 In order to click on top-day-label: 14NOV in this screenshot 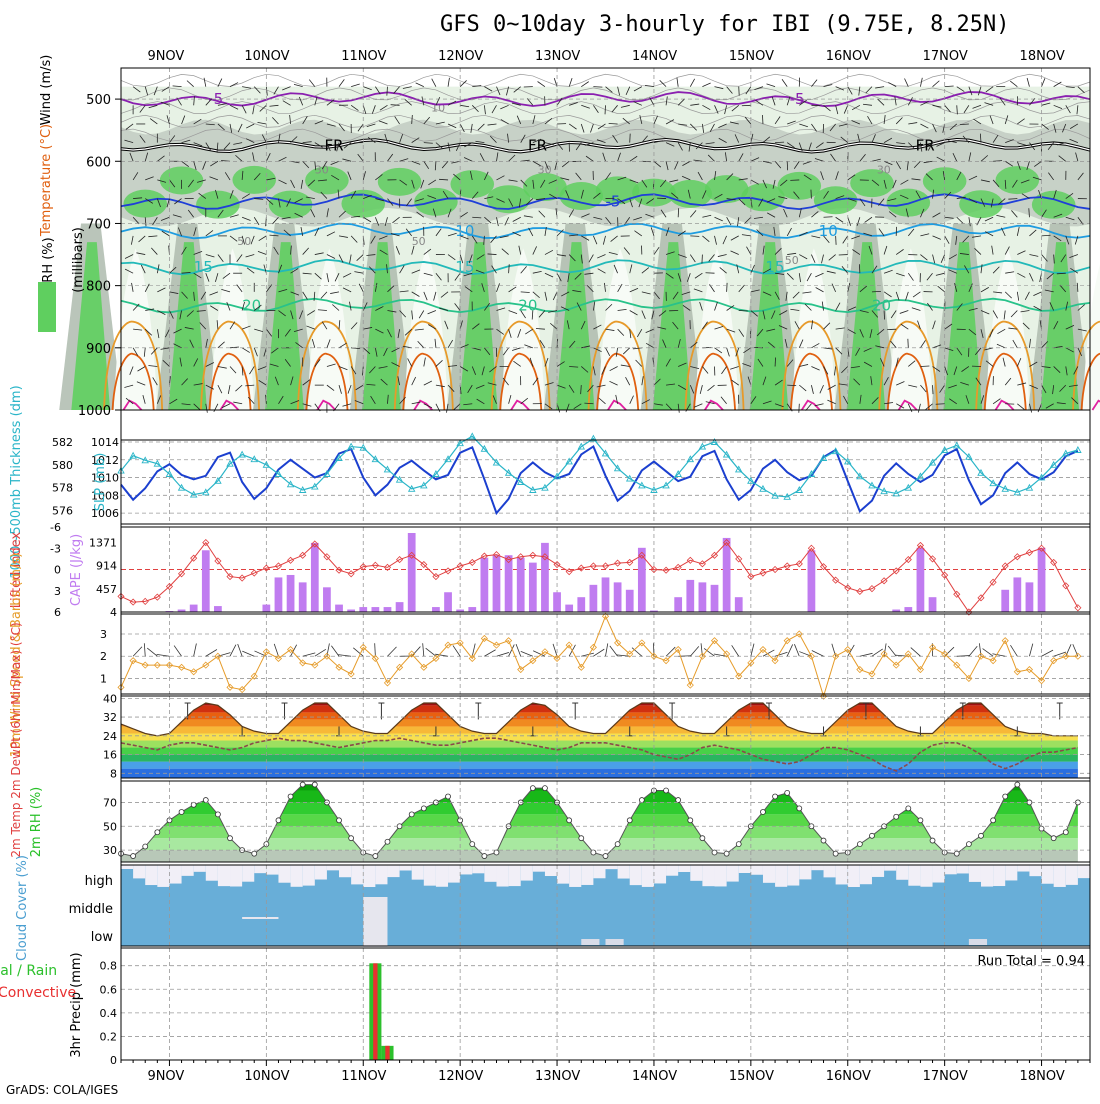, I will do `click(654, 56)`.